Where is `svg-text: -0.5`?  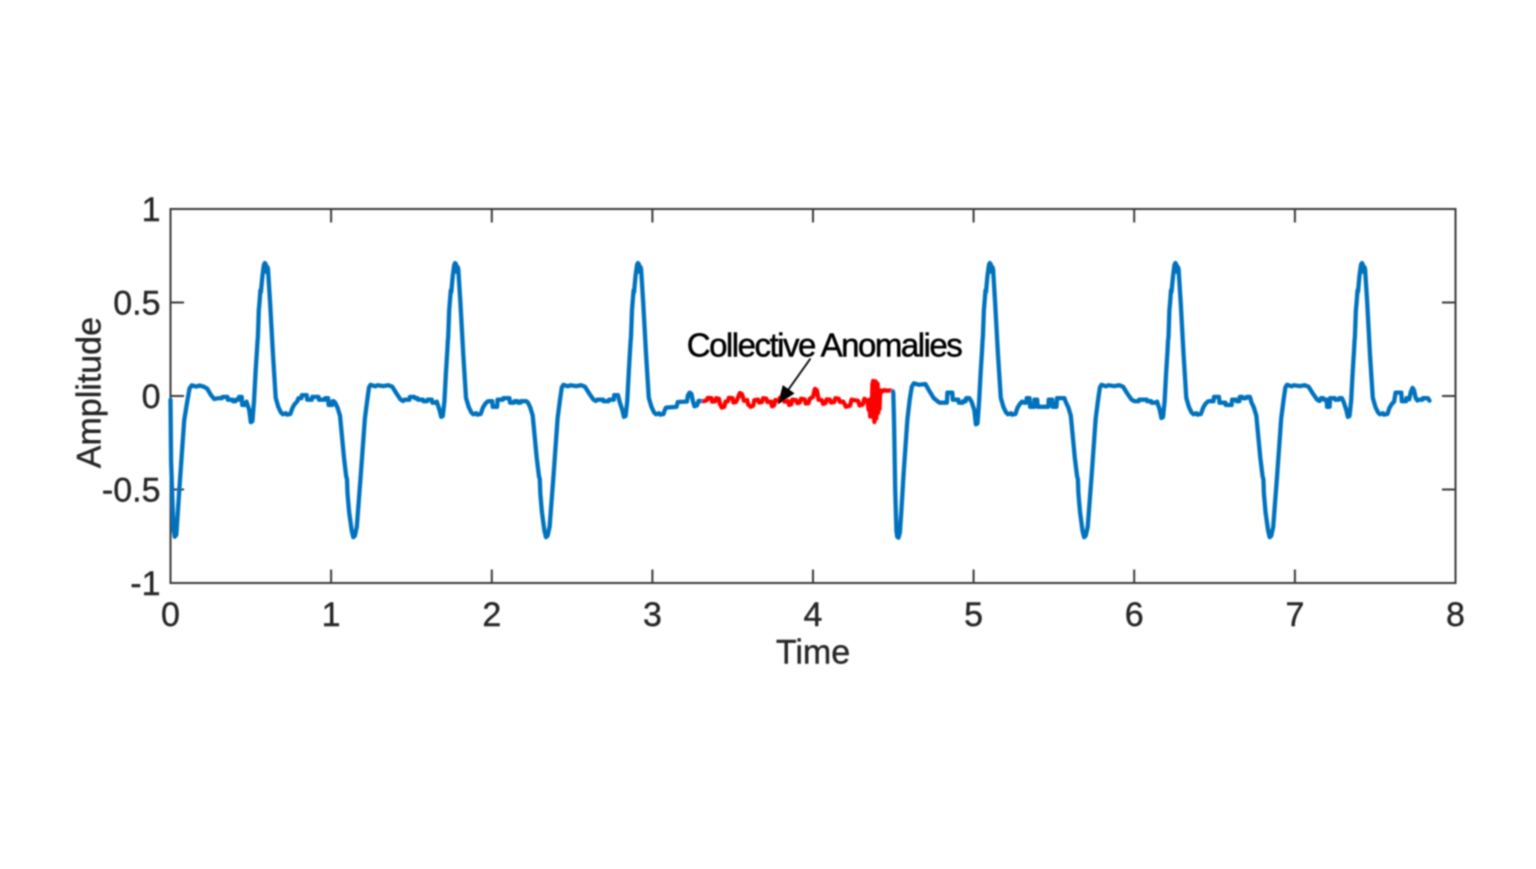 svg-text: -0.5 is located at coordinates (131, 491).